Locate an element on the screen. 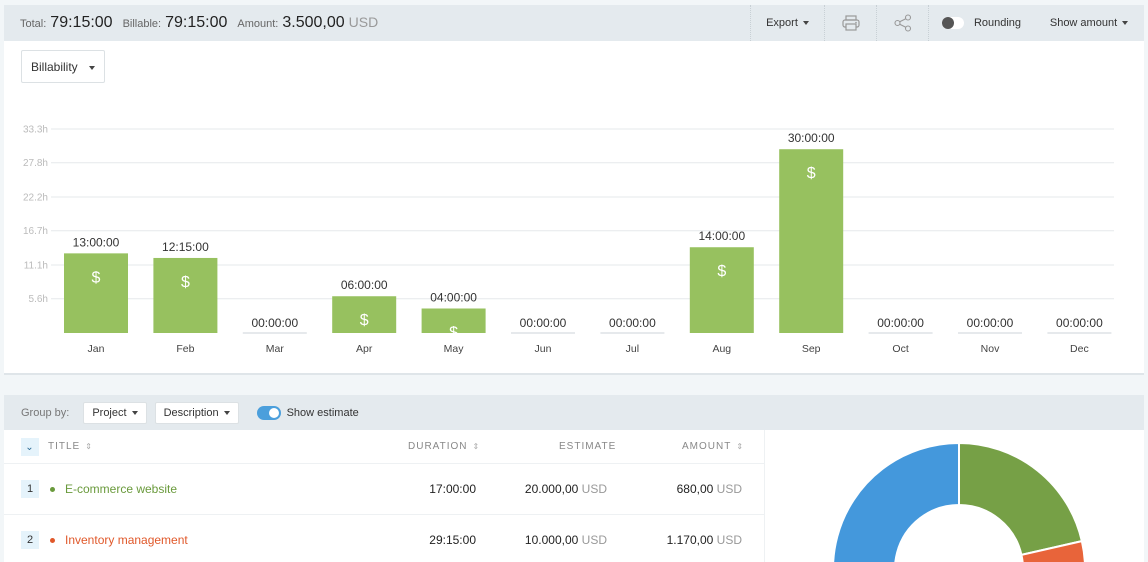  y-tick-label: 27.8h is located at coordinates (35, 163).